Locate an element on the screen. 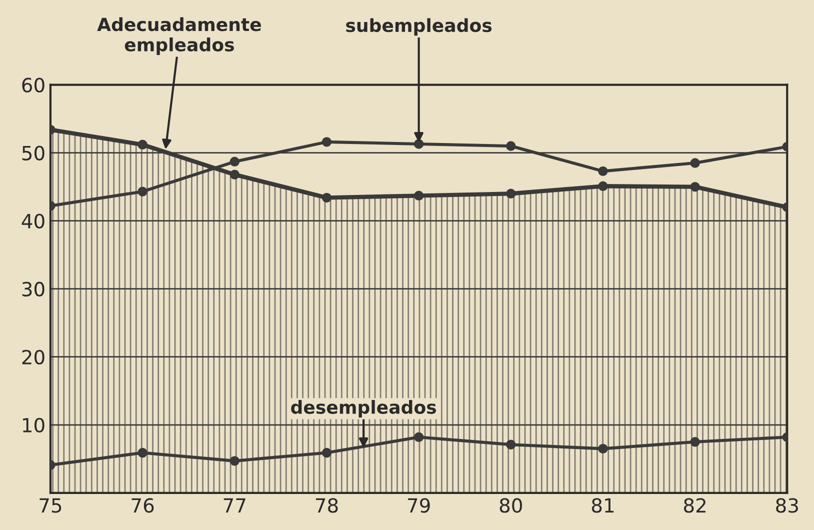 The image size is (814, 530). x-tick-label: 80 is located at coordinates (511, 505).